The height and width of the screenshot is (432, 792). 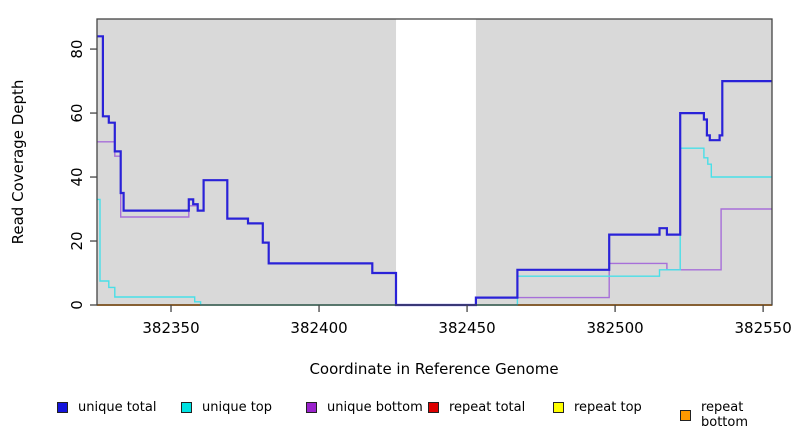 What do you see at coordinates (434, 369) in the screenshot?
I see `x-axis-title: Coordinate in Reference Genome` at bounding box center [434, 369].